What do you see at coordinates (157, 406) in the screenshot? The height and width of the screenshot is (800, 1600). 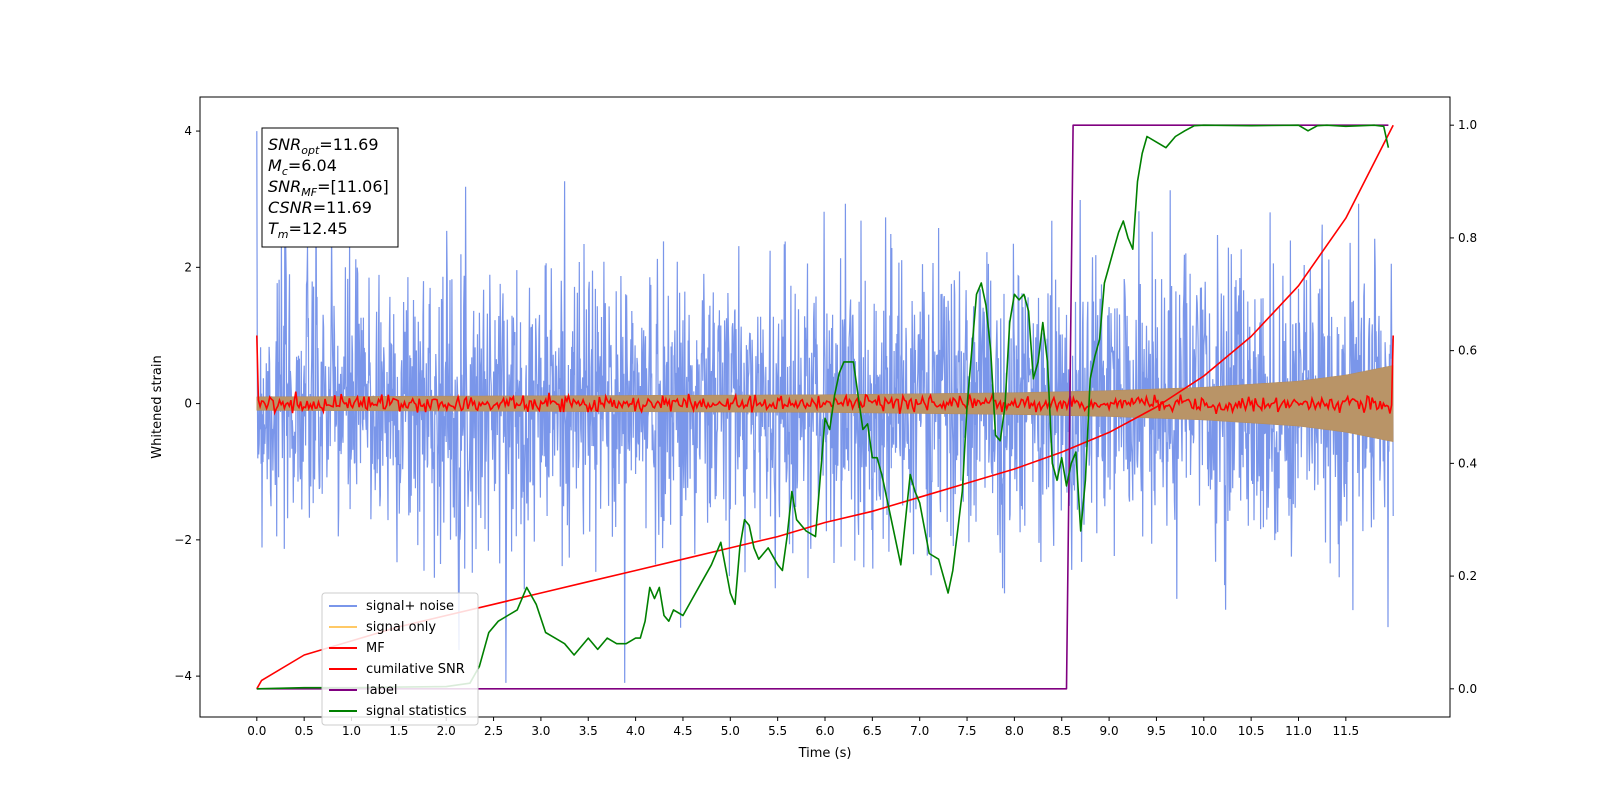 I see `y-axis-label: Whitened strain` at bounding box center [157, 406].